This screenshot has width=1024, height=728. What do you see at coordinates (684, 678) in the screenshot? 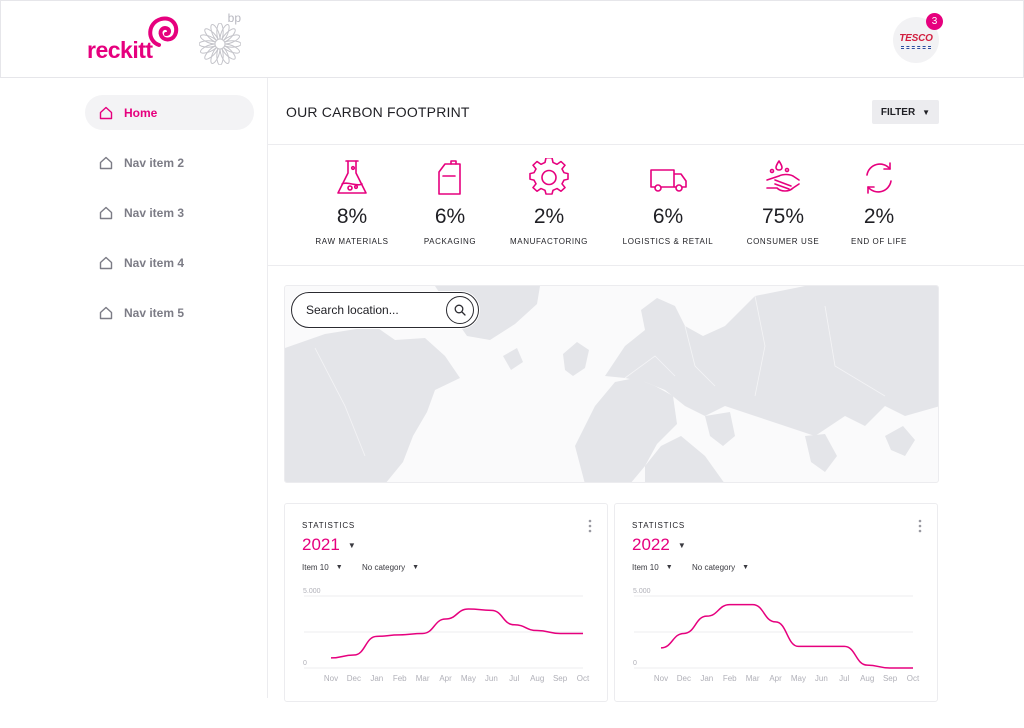
I see `x-tick-label: Dec` at bounding box center [684, 678].